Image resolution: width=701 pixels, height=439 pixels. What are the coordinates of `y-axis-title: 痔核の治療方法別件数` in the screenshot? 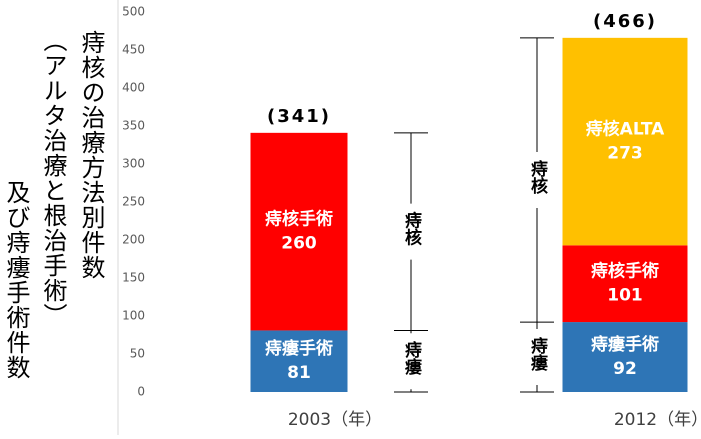 It's located at (91, 155).